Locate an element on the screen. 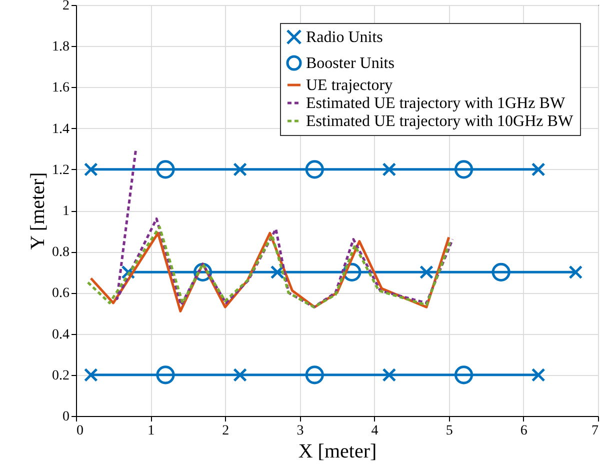 This screenshot has width=616, height=471. y-tick-label: 0.4 is located at coordinates (61, 334).